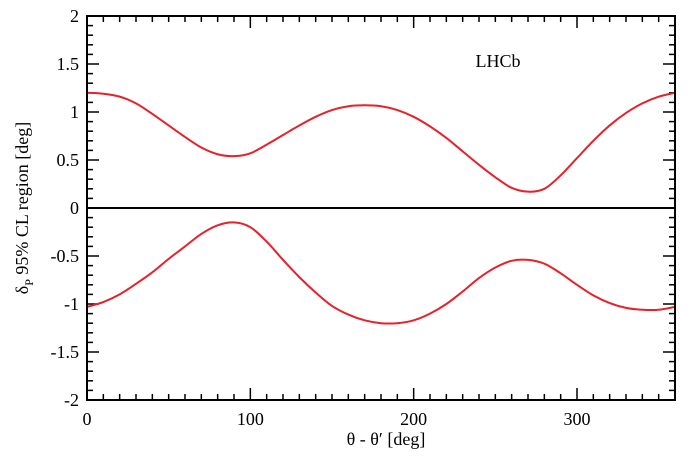  What do you see at coordinates (65, 352) in the screenshot?
I see `y-tick-label: -1.5` at bounding box center [65, 352].